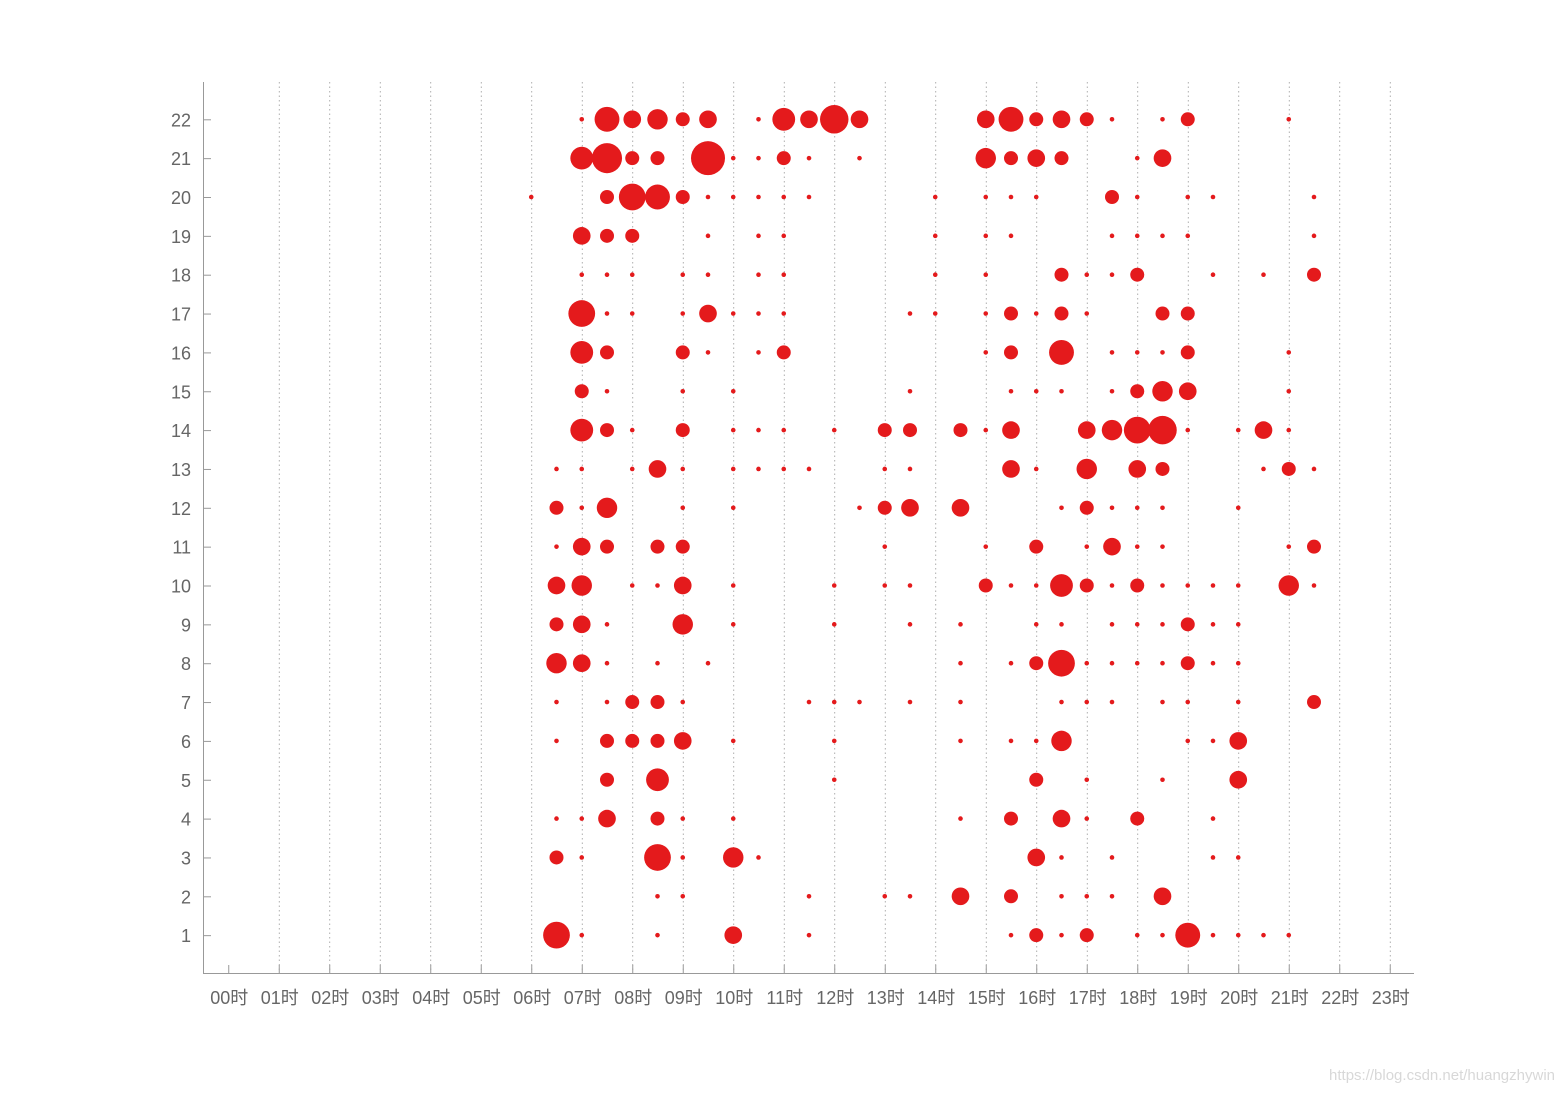 The width and height of the screenshot is (1563, 1094). I want to click on y-tick-label: 15, so click(181, 392).